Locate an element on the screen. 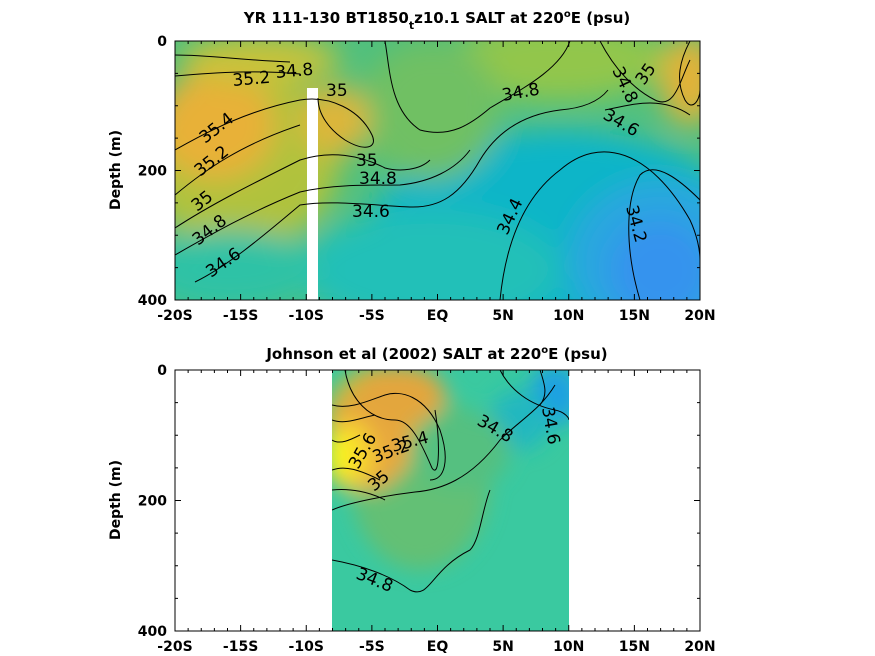 This screenshot has height=656, width=875. bottom-x-tick-label: 20N is located at coordinates (699, 647).